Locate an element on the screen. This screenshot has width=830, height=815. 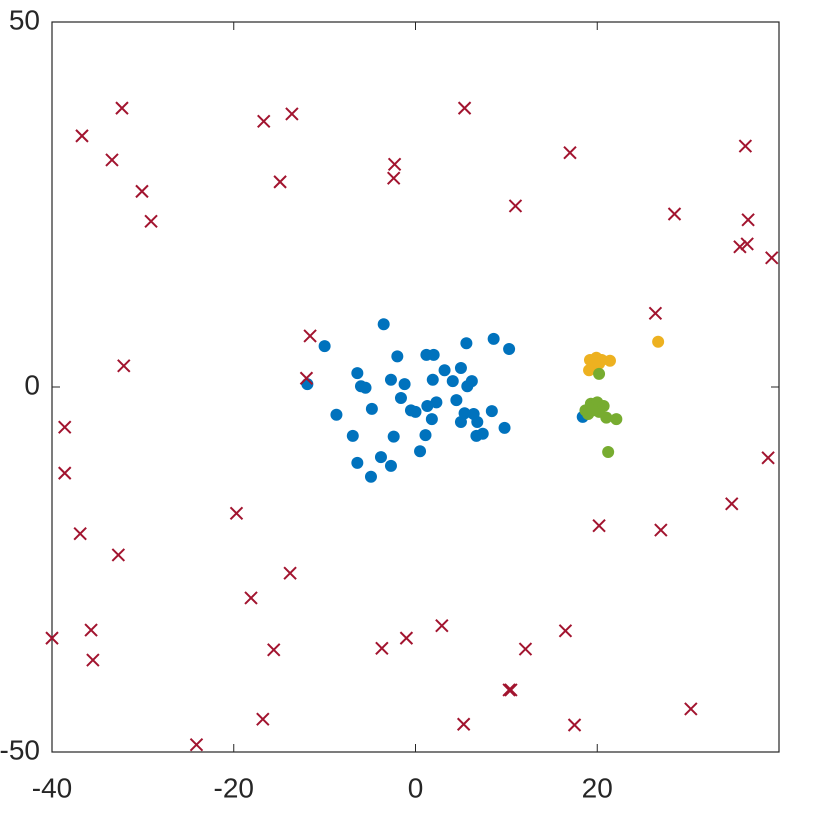
y-tick-label: 50 is located at coordinates (24, 19).